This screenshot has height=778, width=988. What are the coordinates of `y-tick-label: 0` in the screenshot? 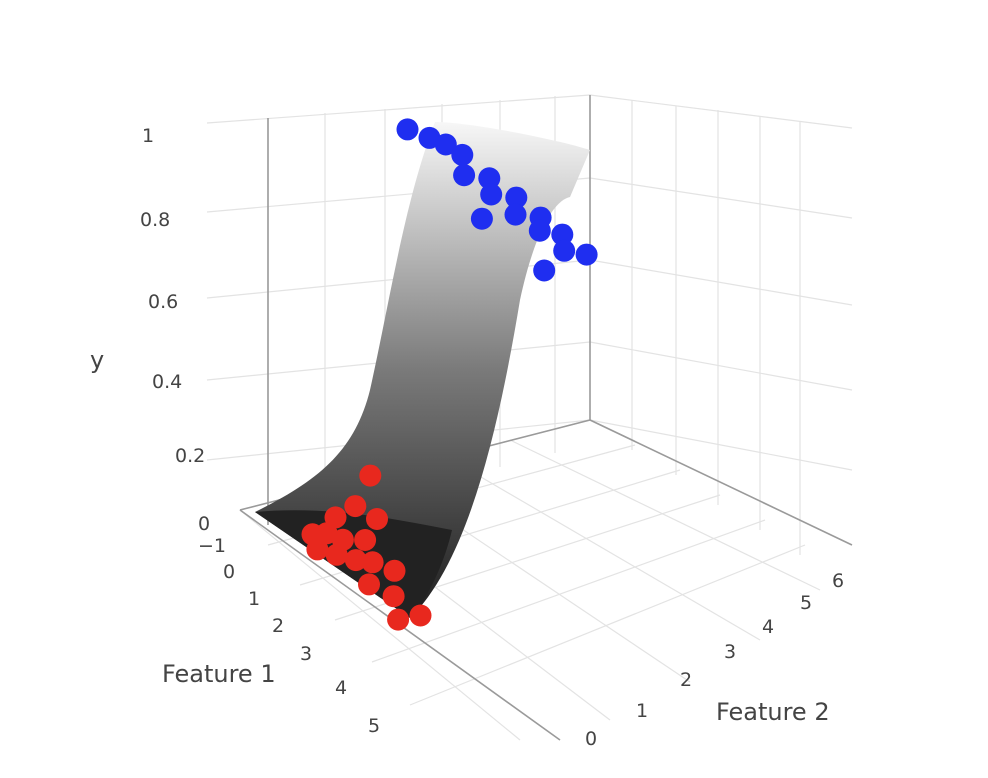 It's located at (591, 739).